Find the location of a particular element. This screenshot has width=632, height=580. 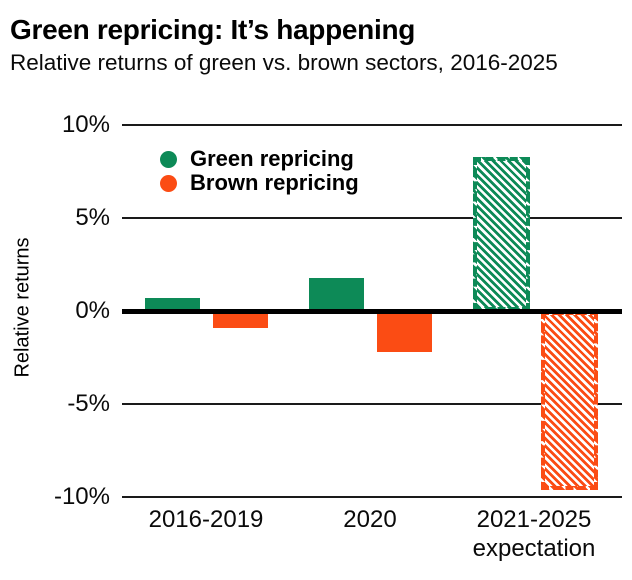

bar-green-2020 is located at coordinates (336, 294).